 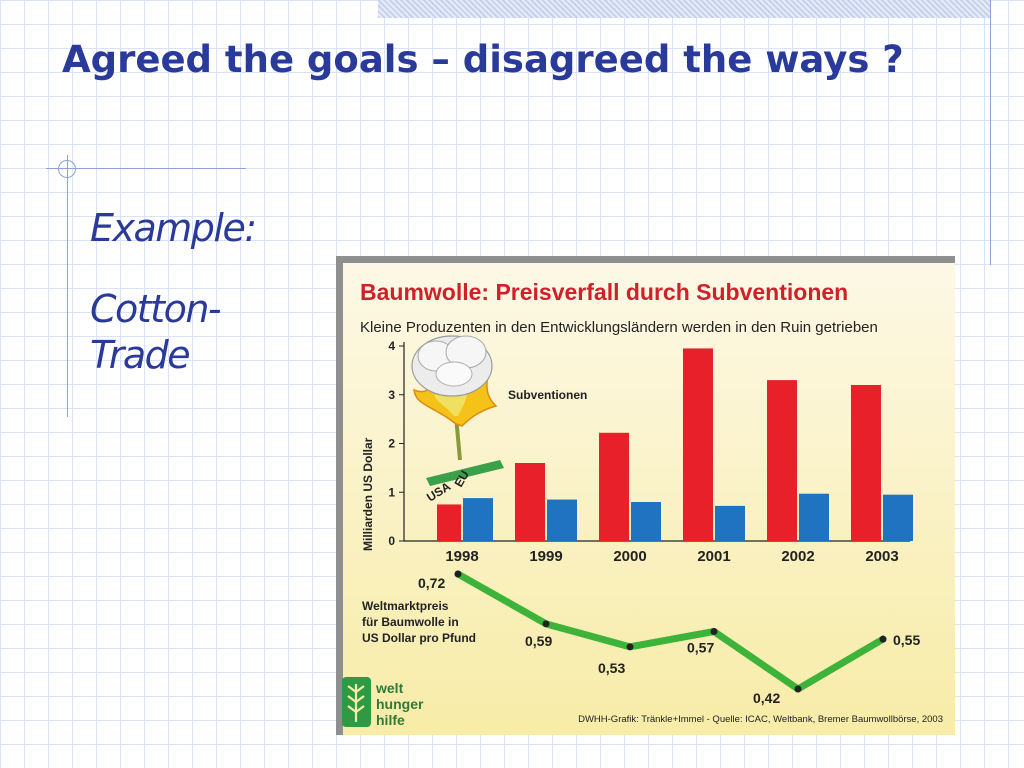 What do you see at coordinates (530, 502) in the screenshot?
I see `bar-usa-1999` at bounding box center [530, 502].